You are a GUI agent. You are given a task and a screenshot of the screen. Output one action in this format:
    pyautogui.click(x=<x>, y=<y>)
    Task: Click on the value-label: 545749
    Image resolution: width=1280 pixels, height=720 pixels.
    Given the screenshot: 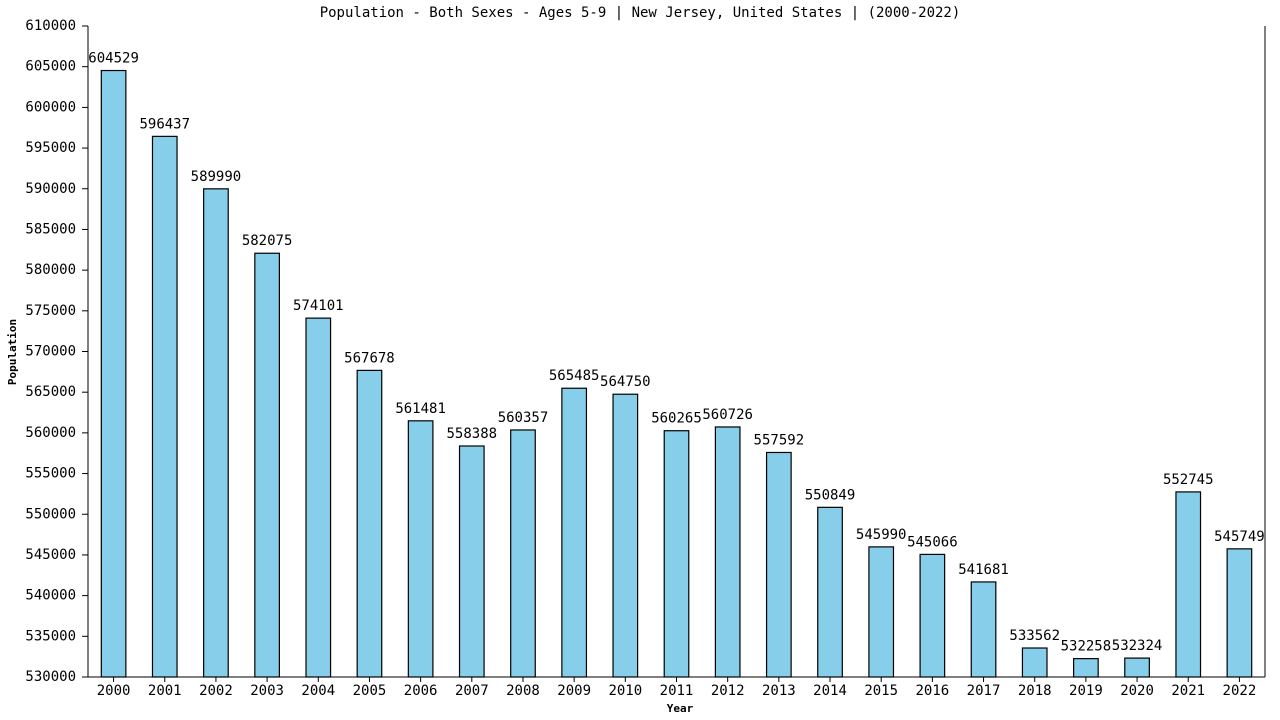 What is the action you would take?
    pyautogui.click(x=1239, y=537)
    